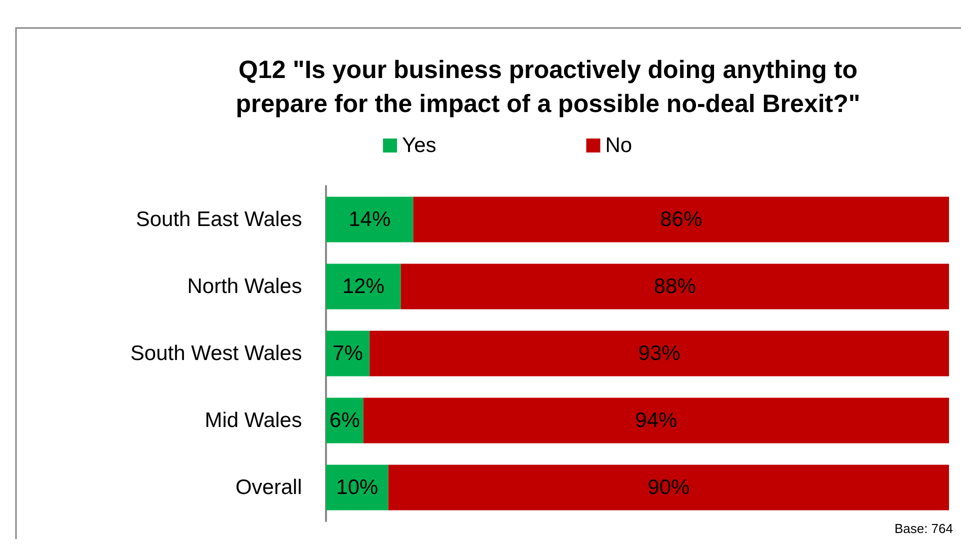 This screenshot has width=969, height=547. I want to click on data-label: 93%, so click(659, 353).